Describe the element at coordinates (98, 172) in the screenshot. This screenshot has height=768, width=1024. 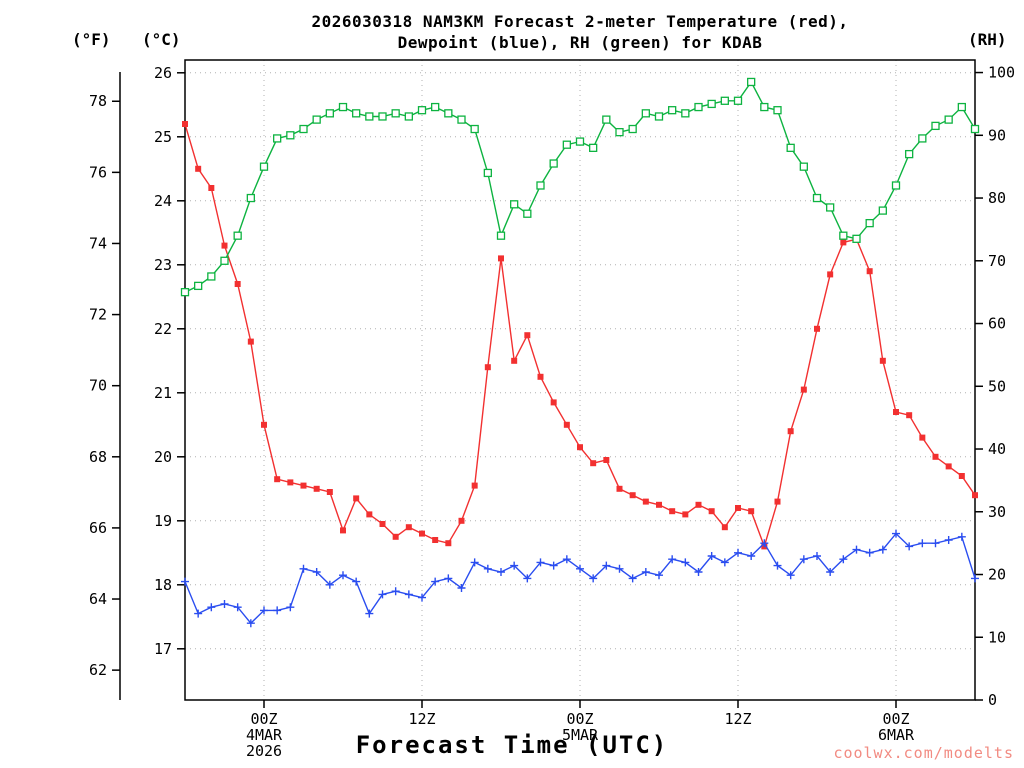
I see `fahrenheit-tick-label: 76` at that location.